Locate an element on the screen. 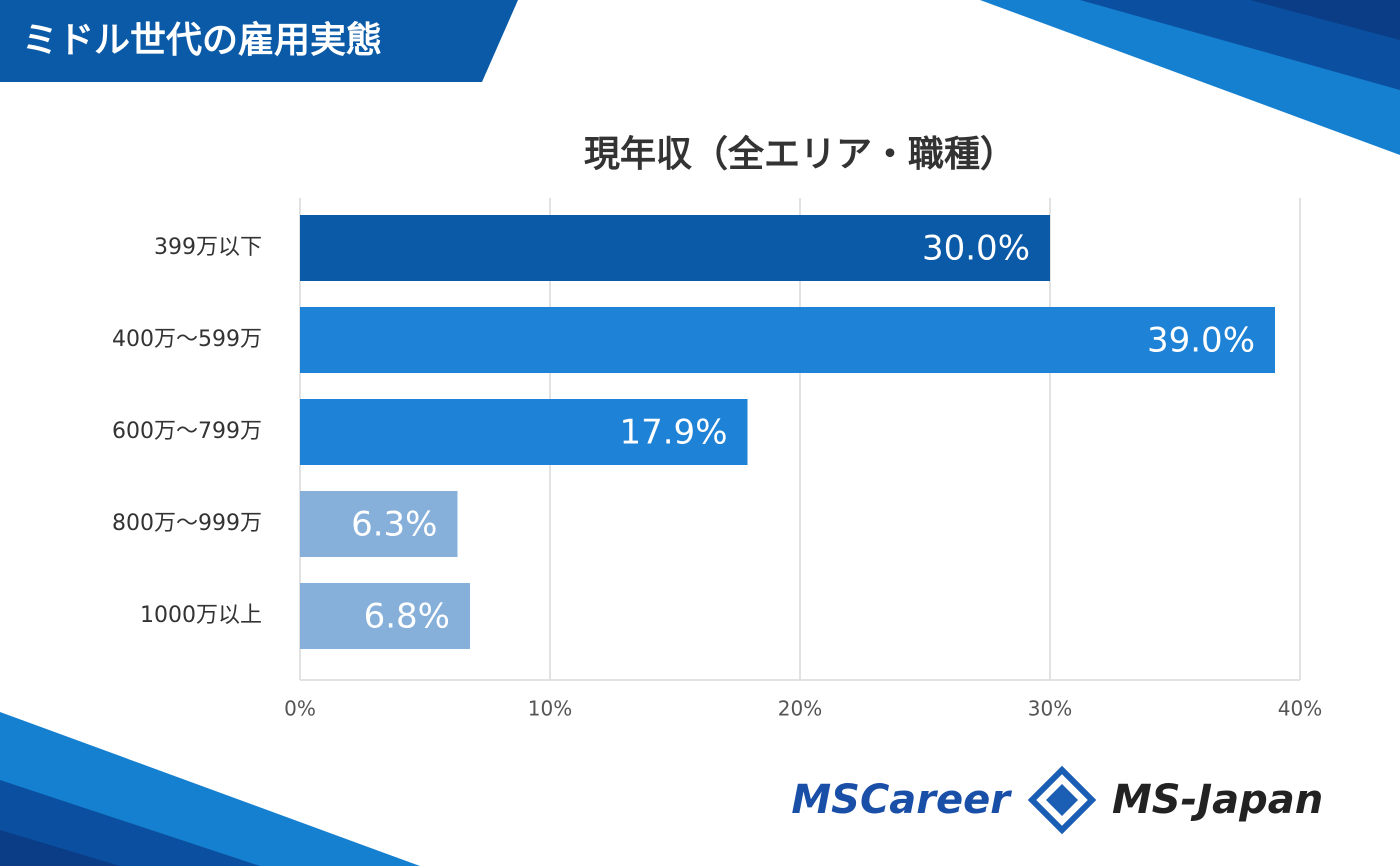 The width and height of the screenshot is (1400, 866). x-tick-label: 20% is located at coordinates (800, 709).